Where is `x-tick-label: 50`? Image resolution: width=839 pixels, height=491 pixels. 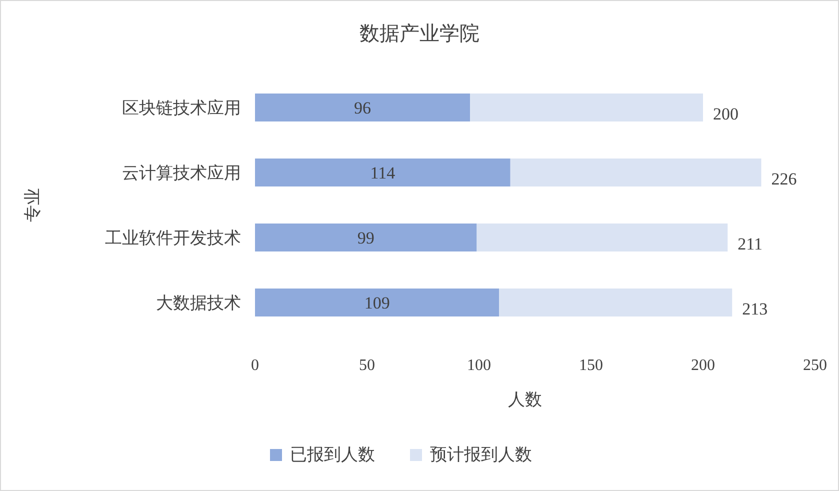 x-tick-label: 50 is located at coordinates (367, 365).